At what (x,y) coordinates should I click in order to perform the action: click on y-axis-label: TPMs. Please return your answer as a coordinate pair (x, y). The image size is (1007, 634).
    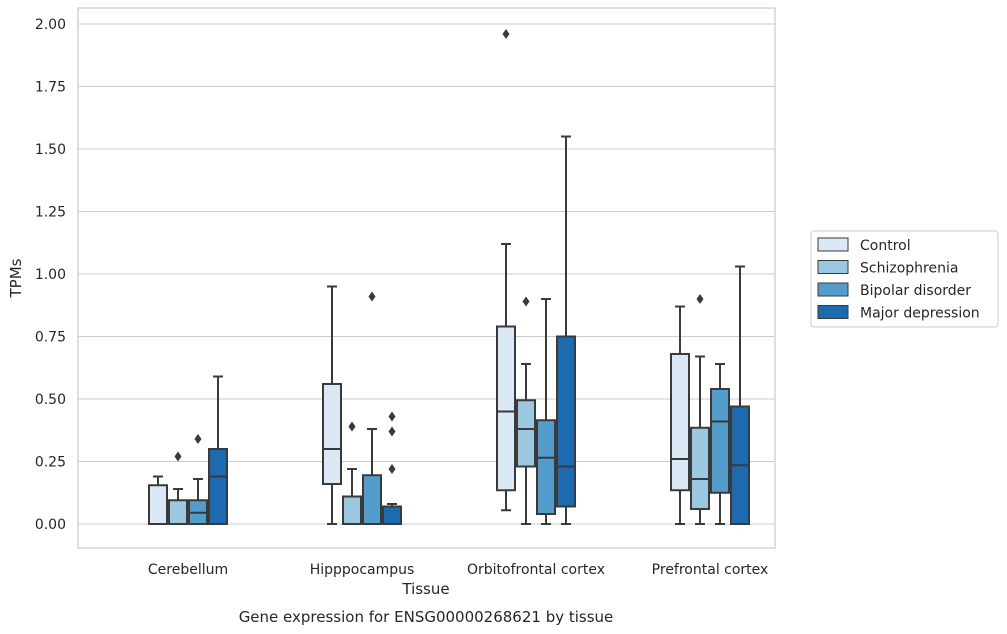
    Looking at the image, I should click on (16, 278).